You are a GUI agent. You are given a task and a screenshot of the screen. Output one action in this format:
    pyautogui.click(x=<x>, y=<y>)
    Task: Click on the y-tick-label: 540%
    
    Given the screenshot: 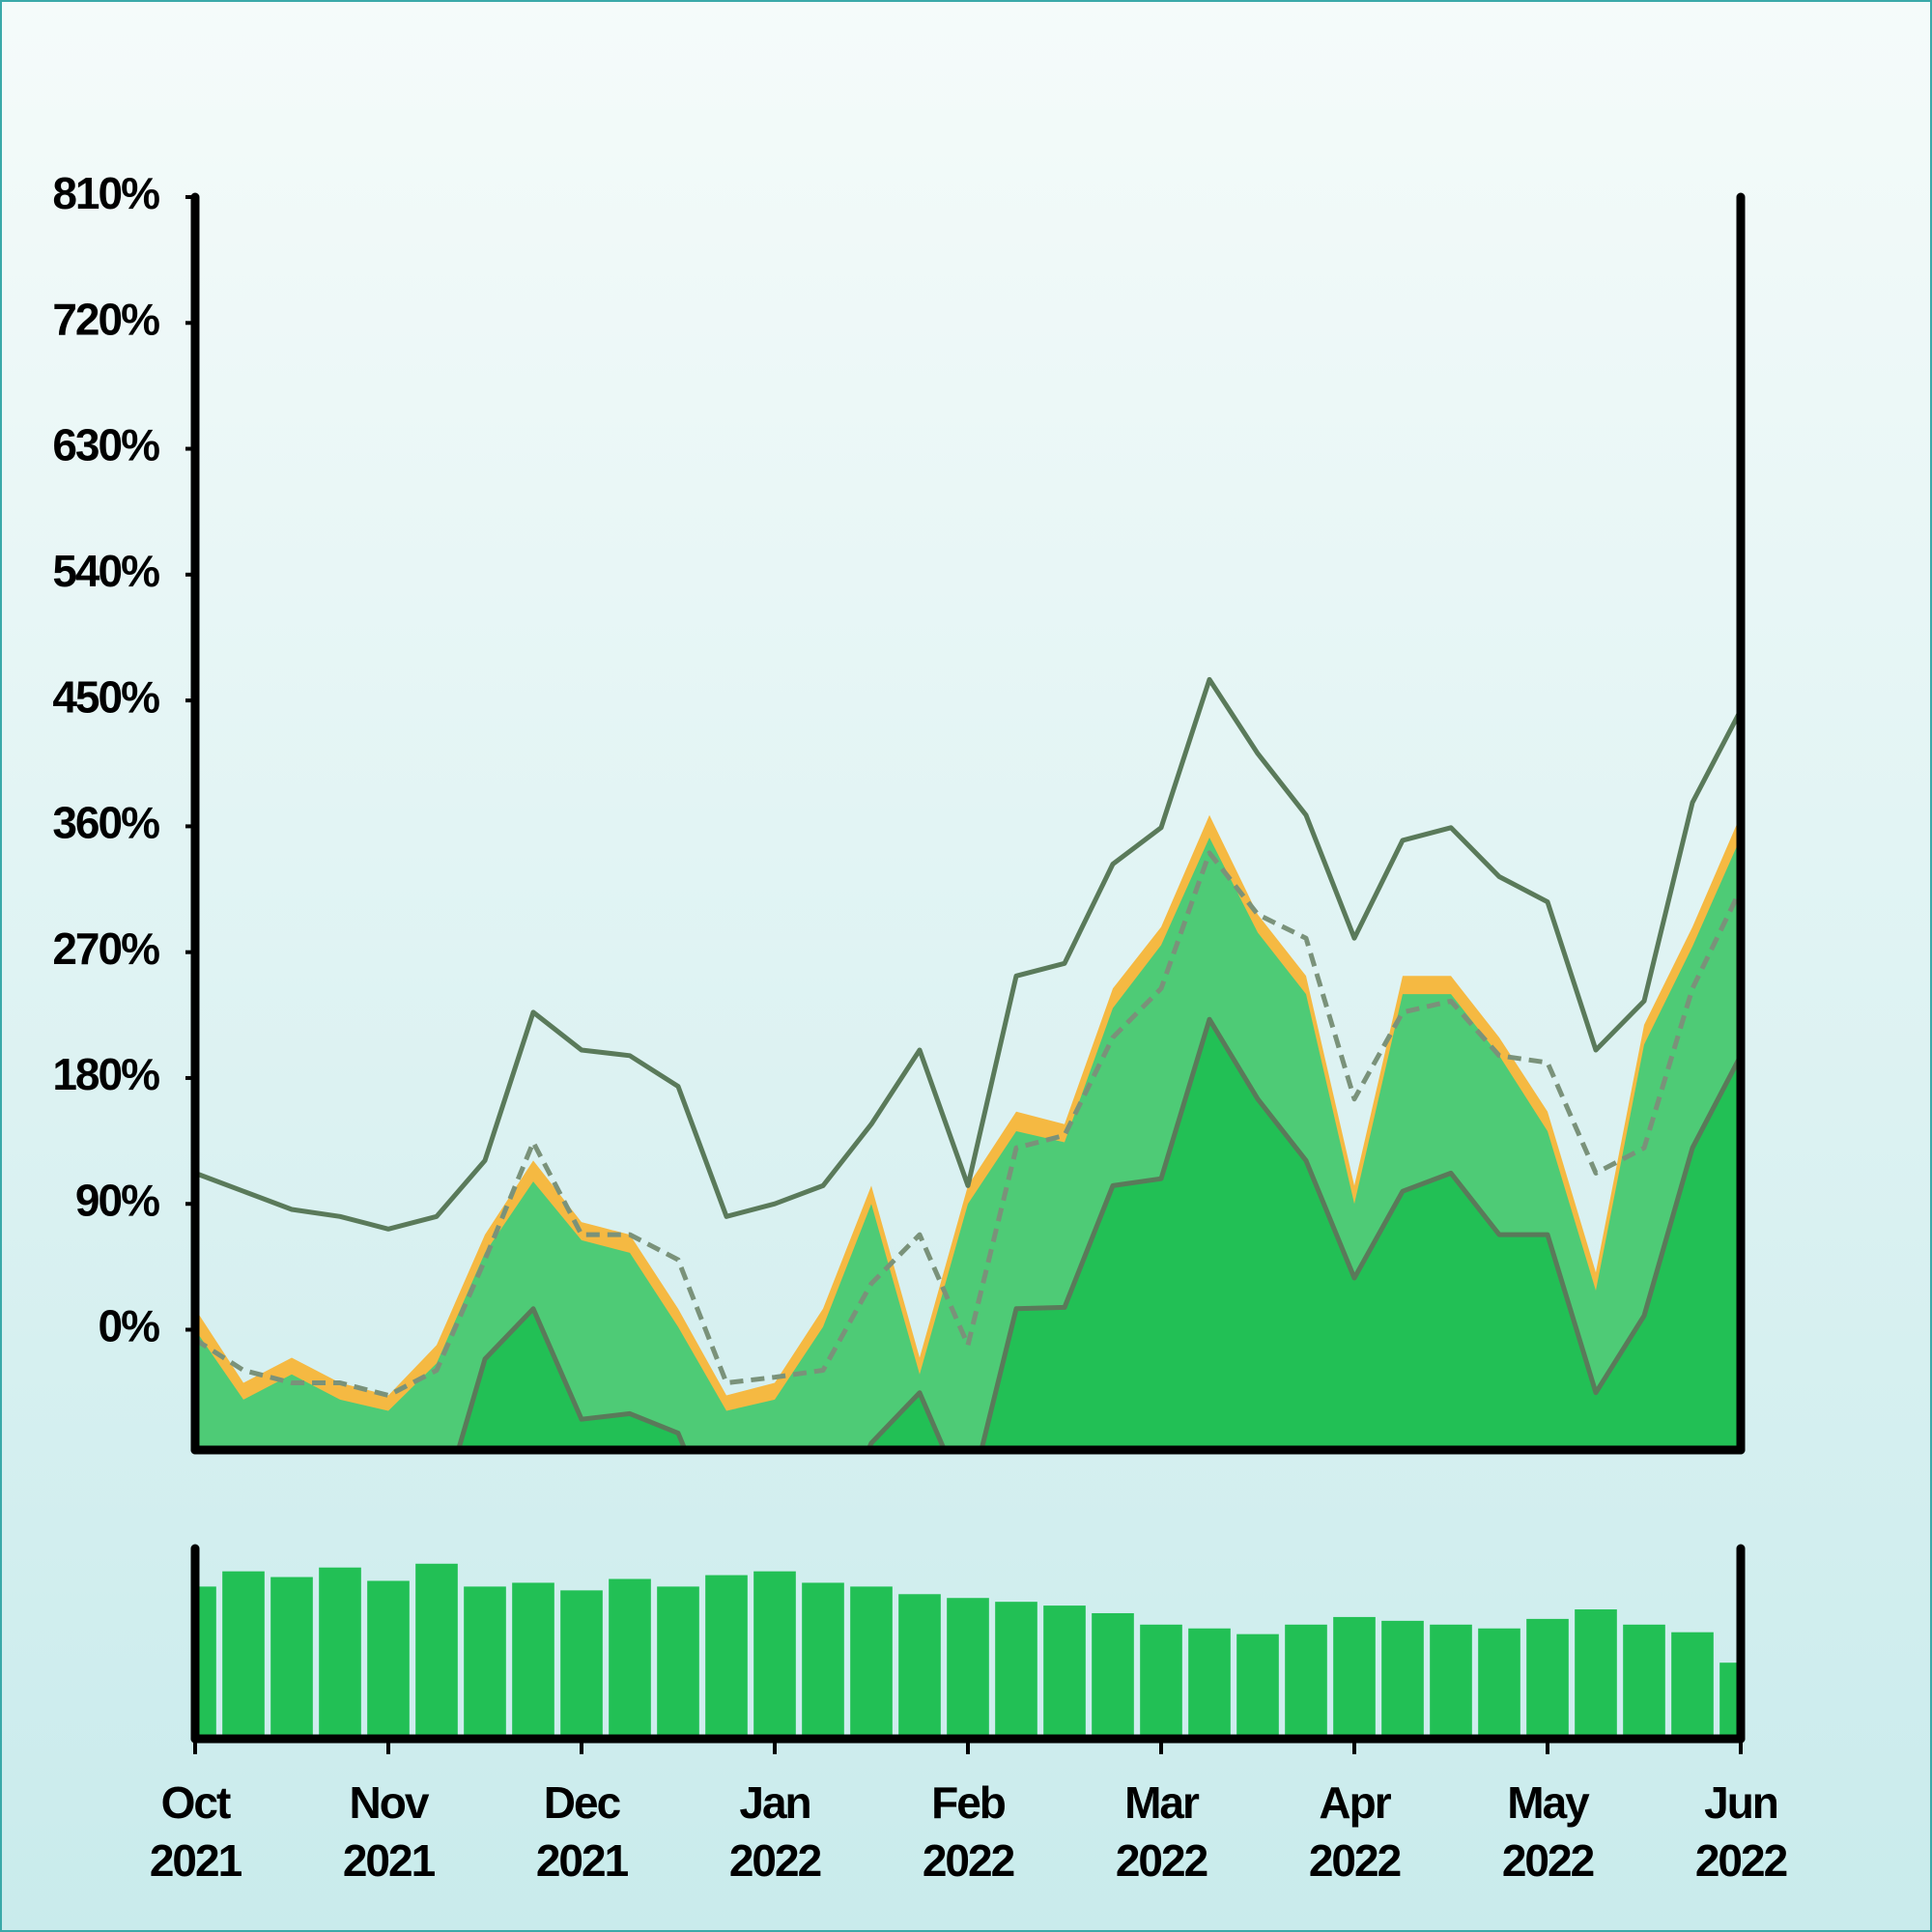 What is the action you would take?
    pyautogui.click(x=105, y=571)
    